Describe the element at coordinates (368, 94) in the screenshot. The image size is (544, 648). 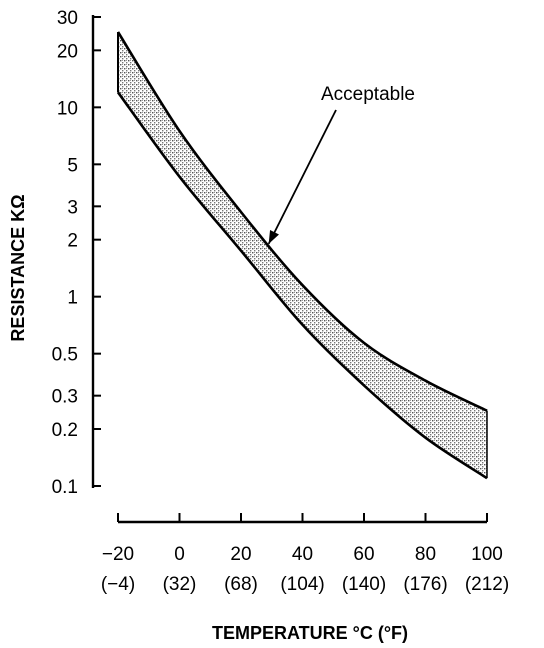
I see `annotation-label: Acceptable` at that location.